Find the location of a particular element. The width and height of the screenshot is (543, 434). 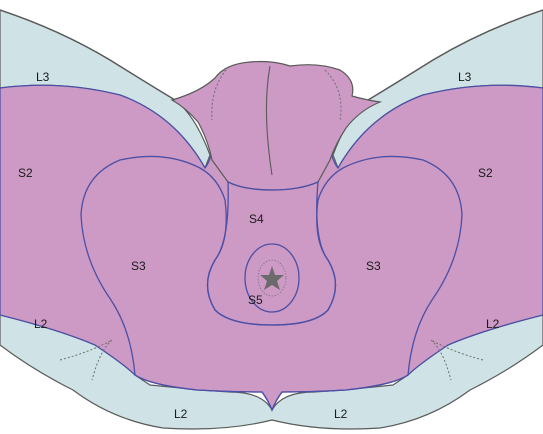

outline-right is located at coordinates (455, 55).